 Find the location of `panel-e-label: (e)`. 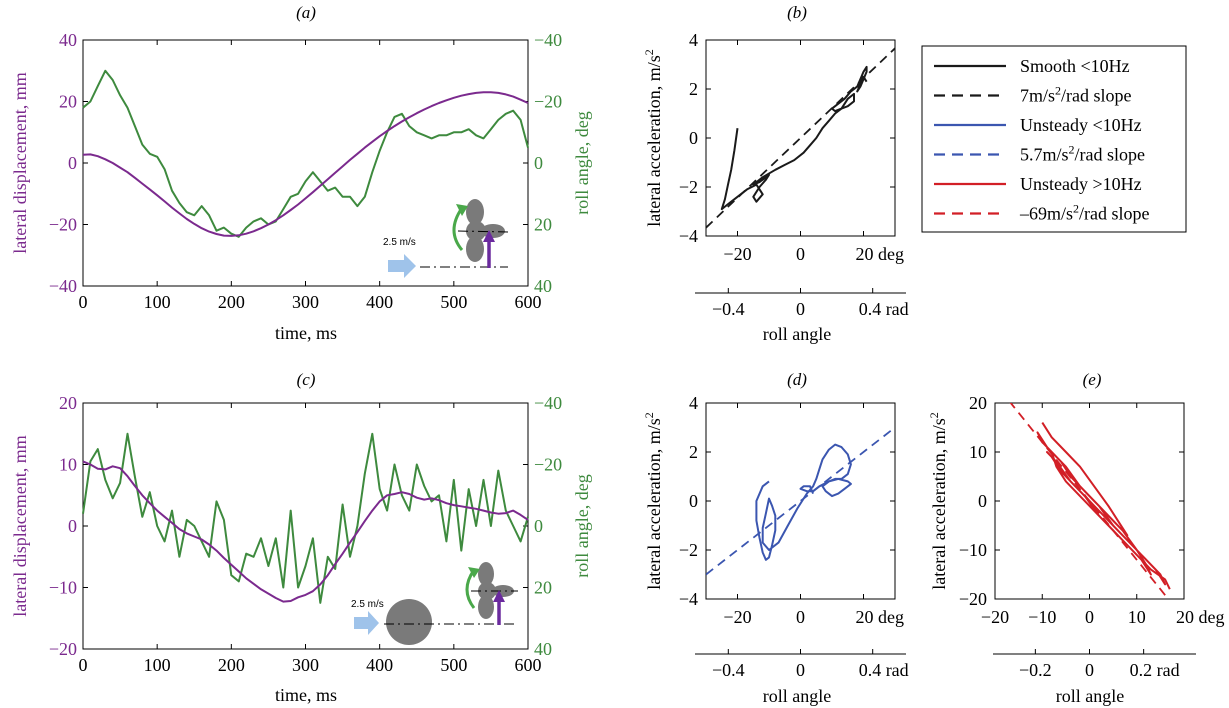

panel-e-label: (e) is located at coordinates (1092, 379).